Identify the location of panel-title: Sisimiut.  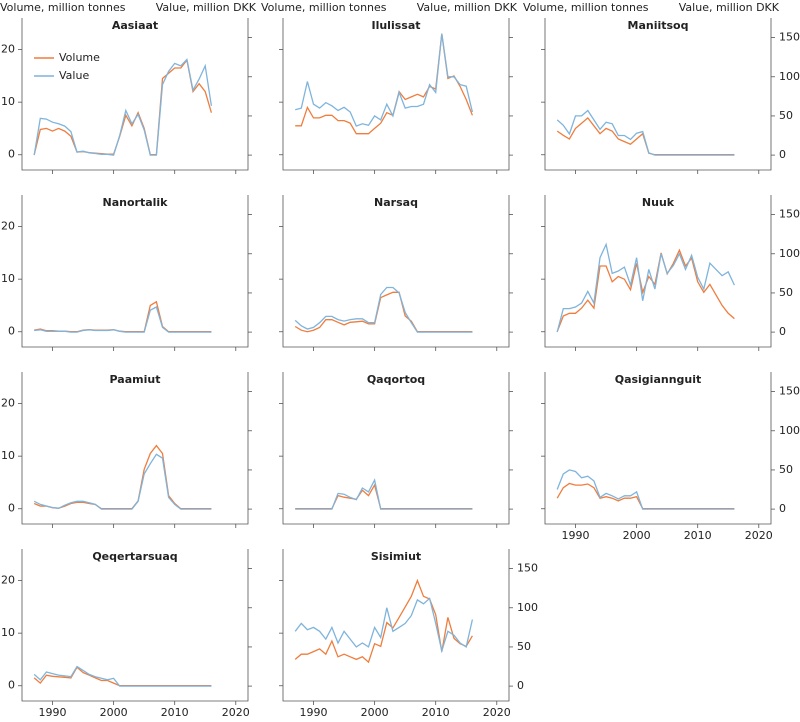
(396, 556).